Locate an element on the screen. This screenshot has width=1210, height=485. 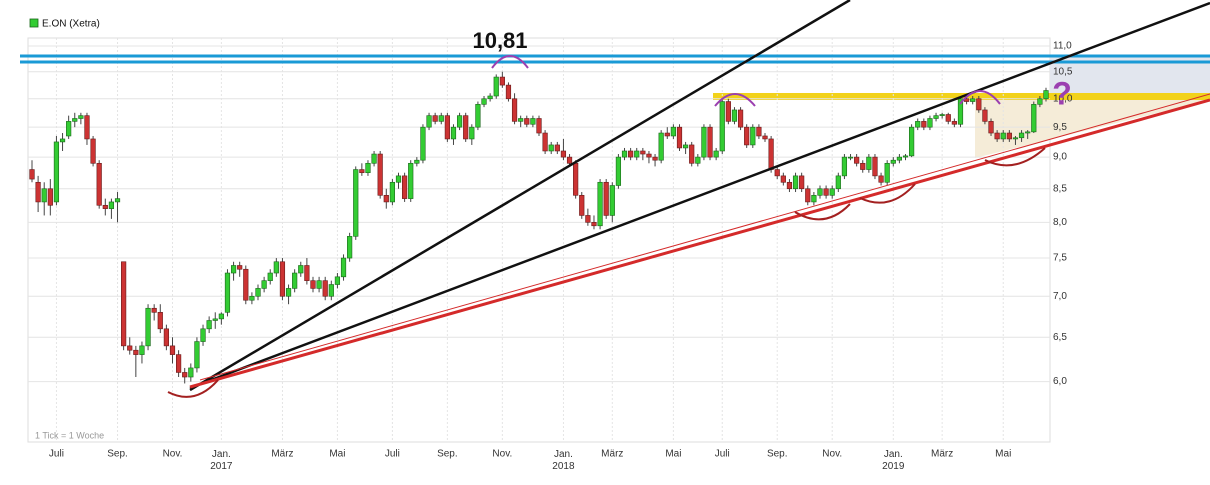
bottom-arc is located at coordinates (193, 388).